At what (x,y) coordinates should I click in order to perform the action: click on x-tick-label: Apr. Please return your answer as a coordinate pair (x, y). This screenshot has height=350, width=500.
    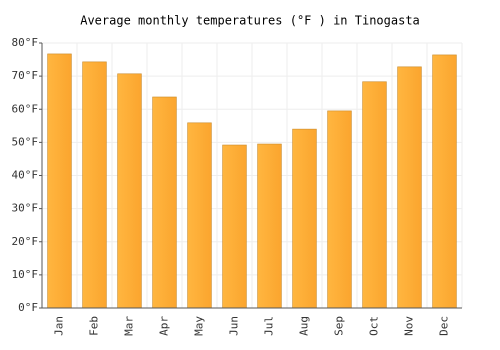
    Looking at the image, I should click on (164, 326).